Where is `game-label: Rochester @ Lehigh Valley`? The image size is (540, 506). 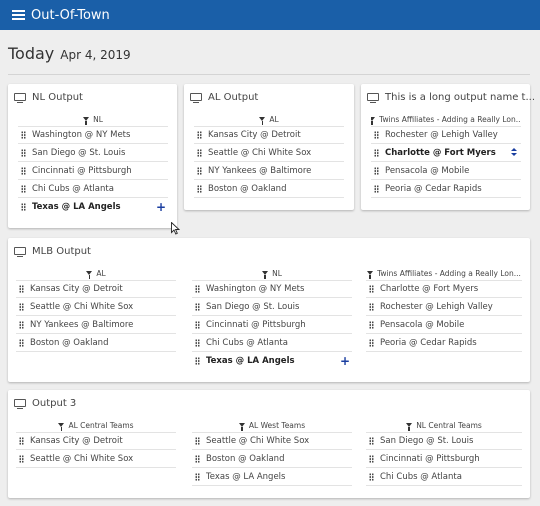 game-label: Rochester @ Lehigh Valley is located at coordinates (441, 135).